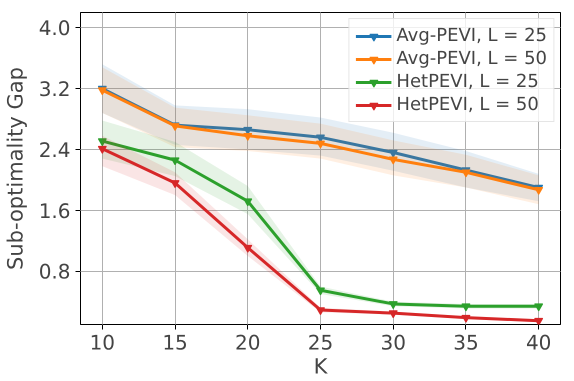  What do you see at coordinates (175, 342) in the screenshot?
I see `x-tick-label: 15` at bounding box center [175, 342].